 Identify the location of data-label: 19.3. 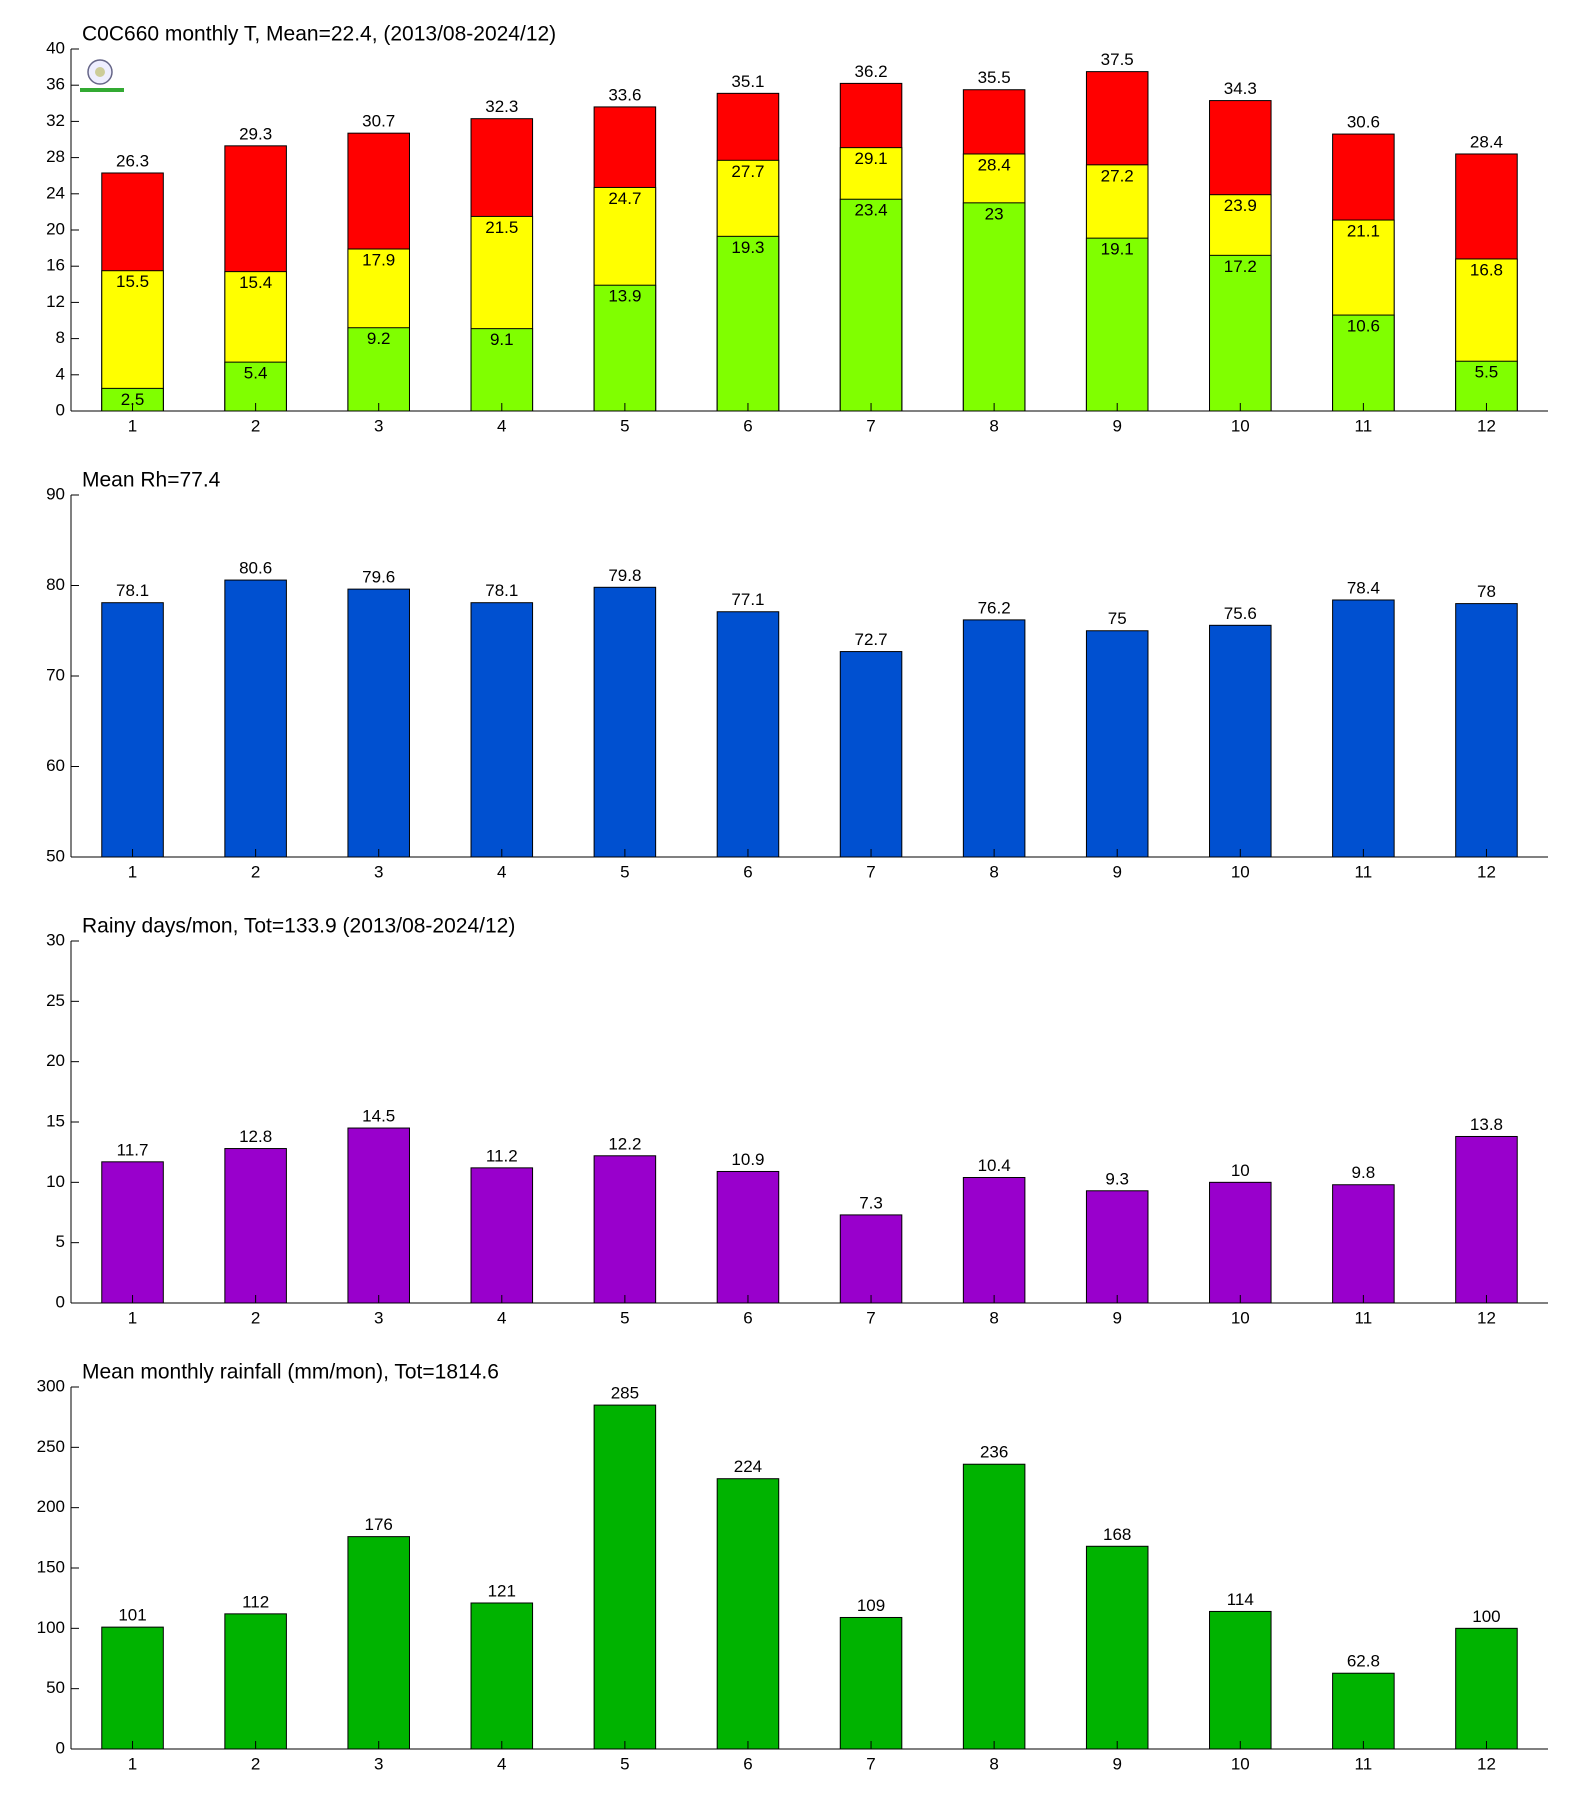
(747, 247).